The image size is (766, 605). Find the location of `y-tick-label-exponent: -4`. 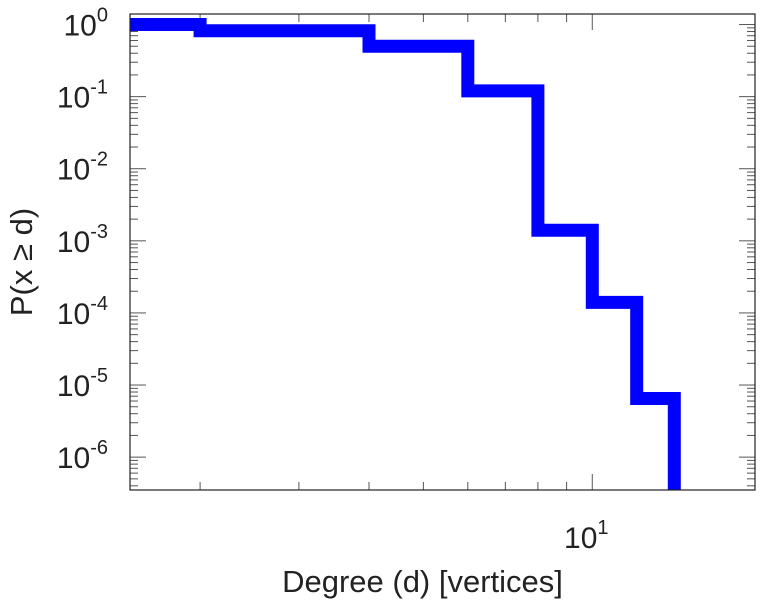

y-tick-label-exponent: -4 is located at coordinates (99, 304).